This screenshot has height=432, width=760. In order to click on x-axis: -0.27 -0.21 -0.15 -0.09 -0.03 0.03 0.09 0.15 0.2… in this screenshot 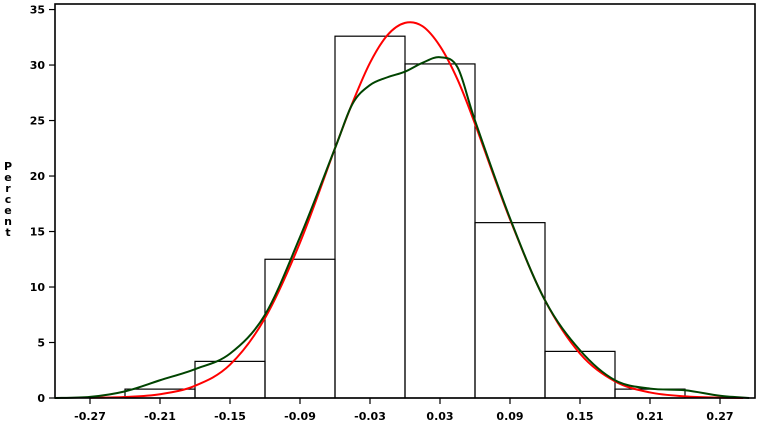, I will do `click(404, 410)`.